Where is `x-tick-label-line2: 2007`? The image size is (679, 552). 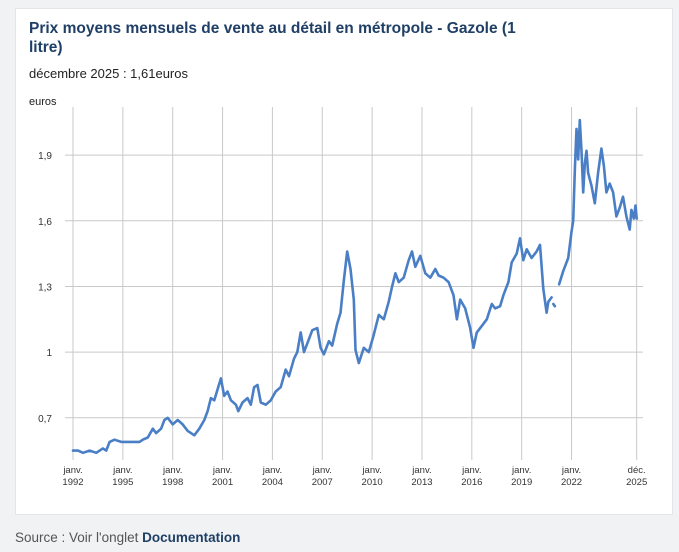
x-tick-label-line2: 2007 is located at coordinates (322, 482).